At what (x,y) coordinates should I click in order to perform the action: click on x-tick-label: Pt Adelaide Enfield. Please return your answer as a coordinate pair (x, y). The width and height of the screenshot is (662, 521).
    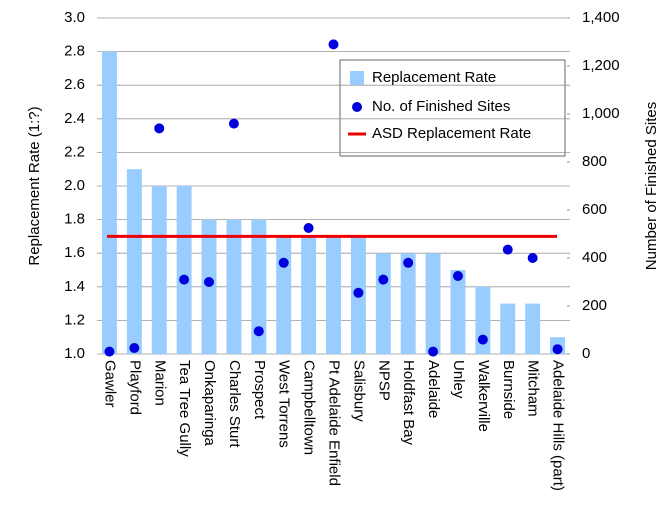
    Looking at the image, I should click on (334, 423).